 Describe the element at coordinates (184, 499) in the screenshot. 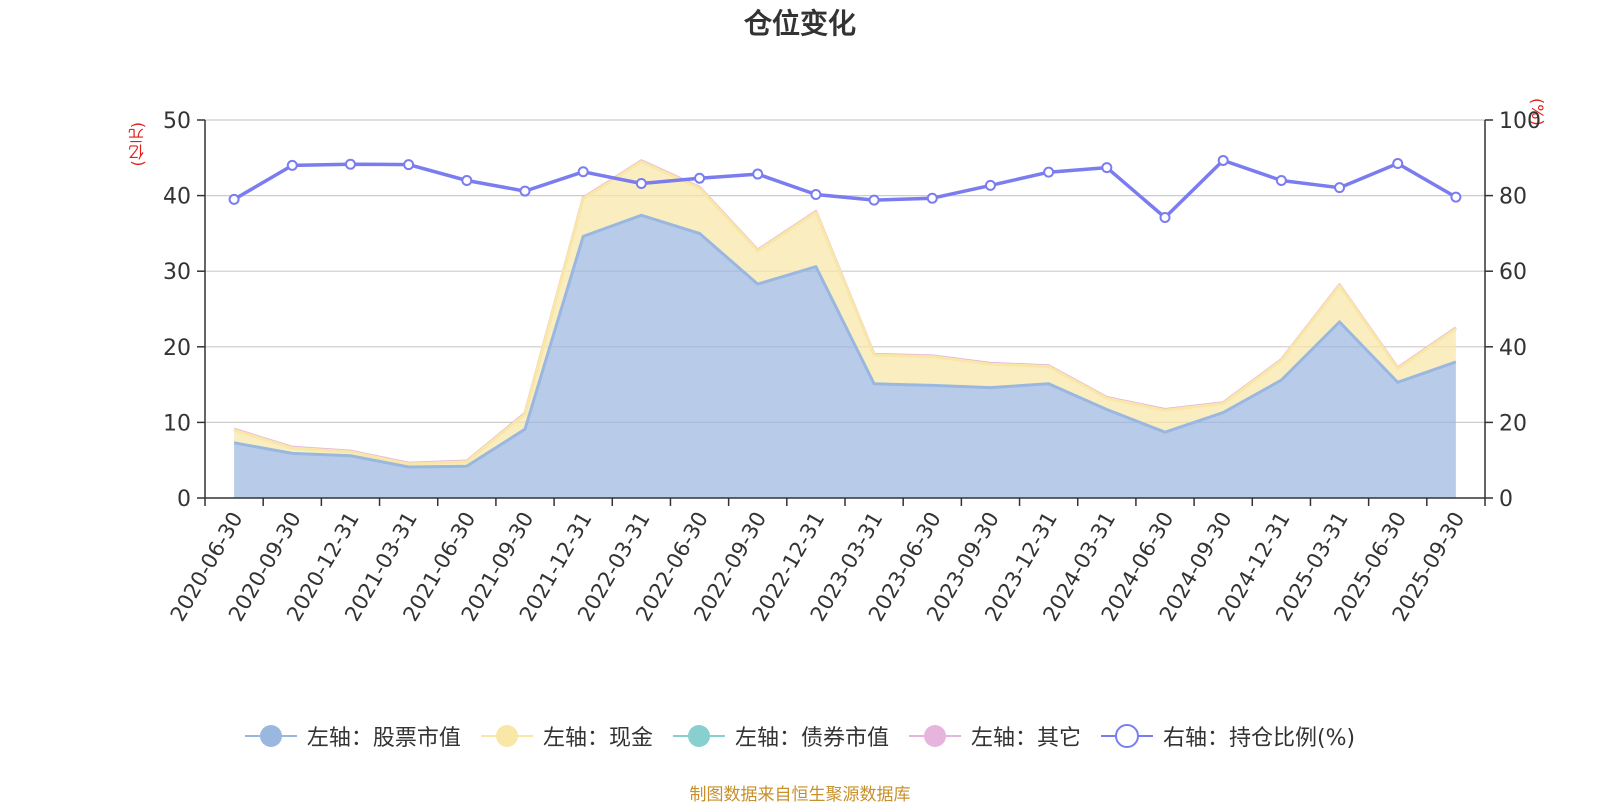

I see `left-axis-tick-label: 0` at that location.